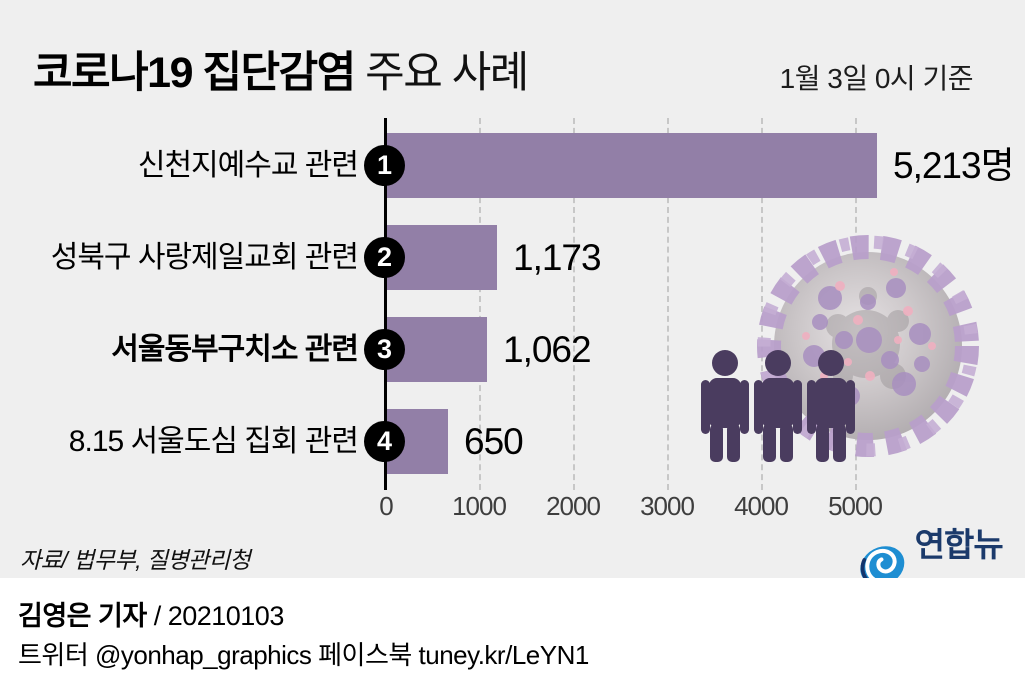 The width and height of the screenshot is (1025, 675). I want to click on chart-row: 서울동부구치소 관련 3 1,062, so click(512, 349).